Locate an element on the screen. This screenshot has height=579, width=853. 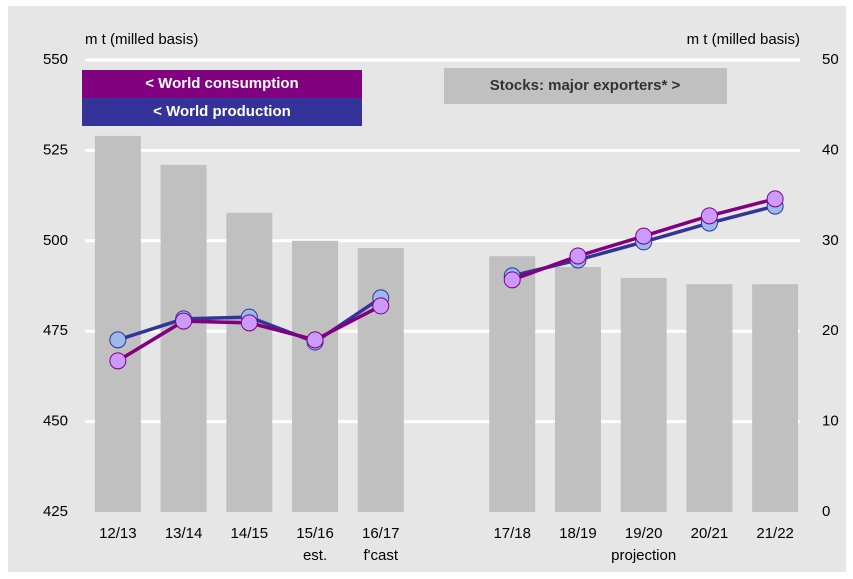
x-tick-label: 20/21 is located at coordinates (710, 533).